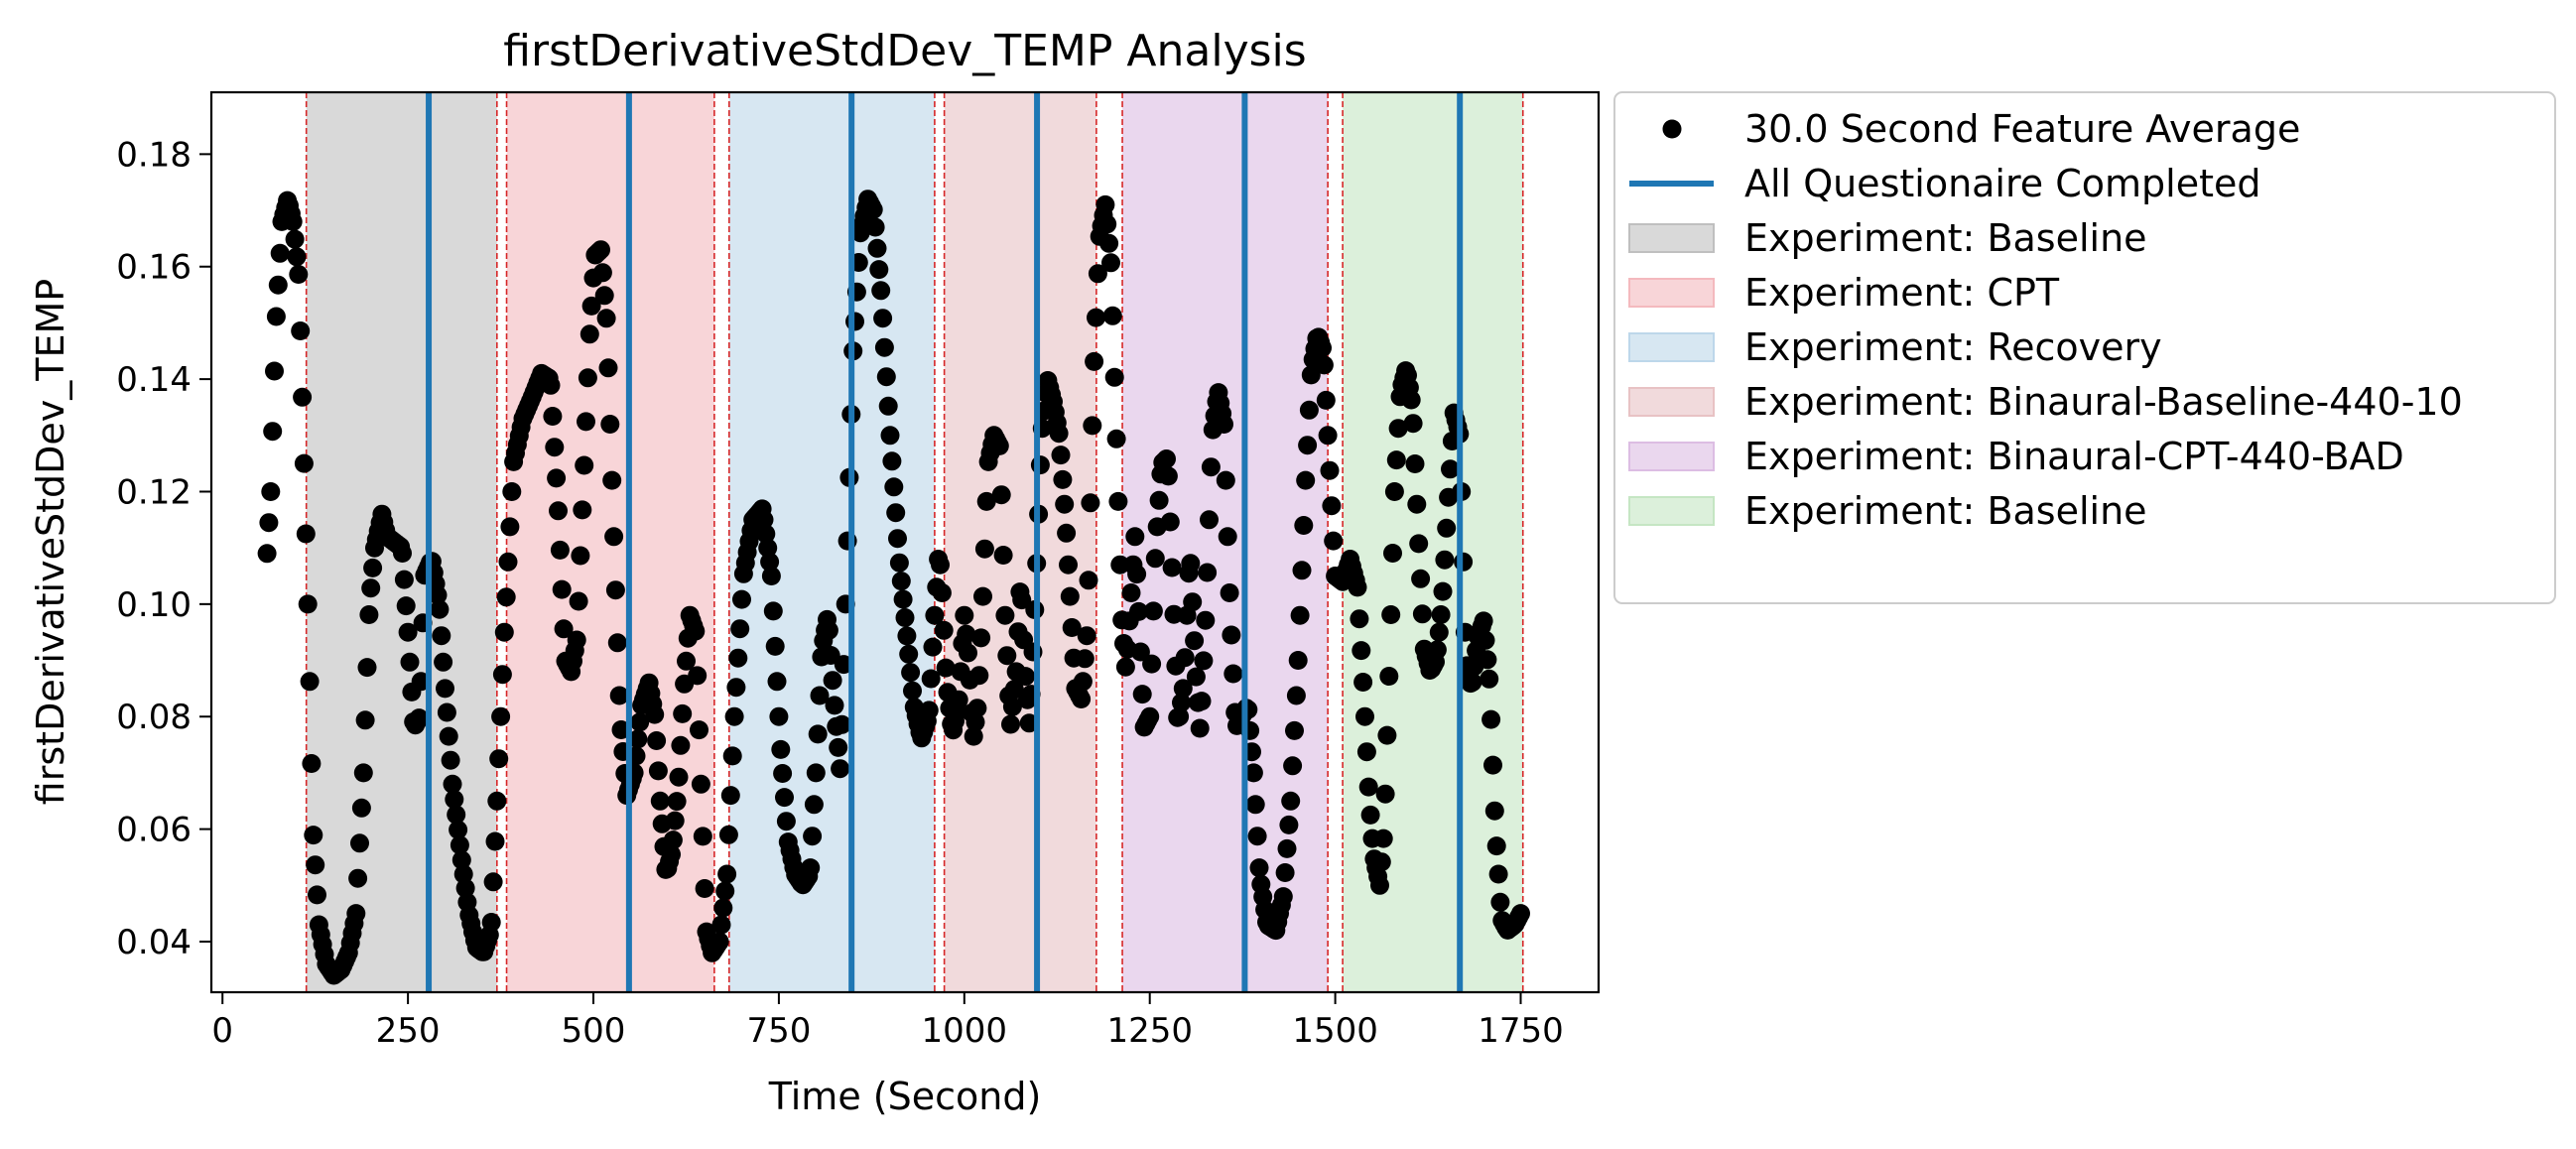  Describe the element at coordinates (154, 717) in the screenshot. I see `y-tick-label-2: 0.08` at that location.